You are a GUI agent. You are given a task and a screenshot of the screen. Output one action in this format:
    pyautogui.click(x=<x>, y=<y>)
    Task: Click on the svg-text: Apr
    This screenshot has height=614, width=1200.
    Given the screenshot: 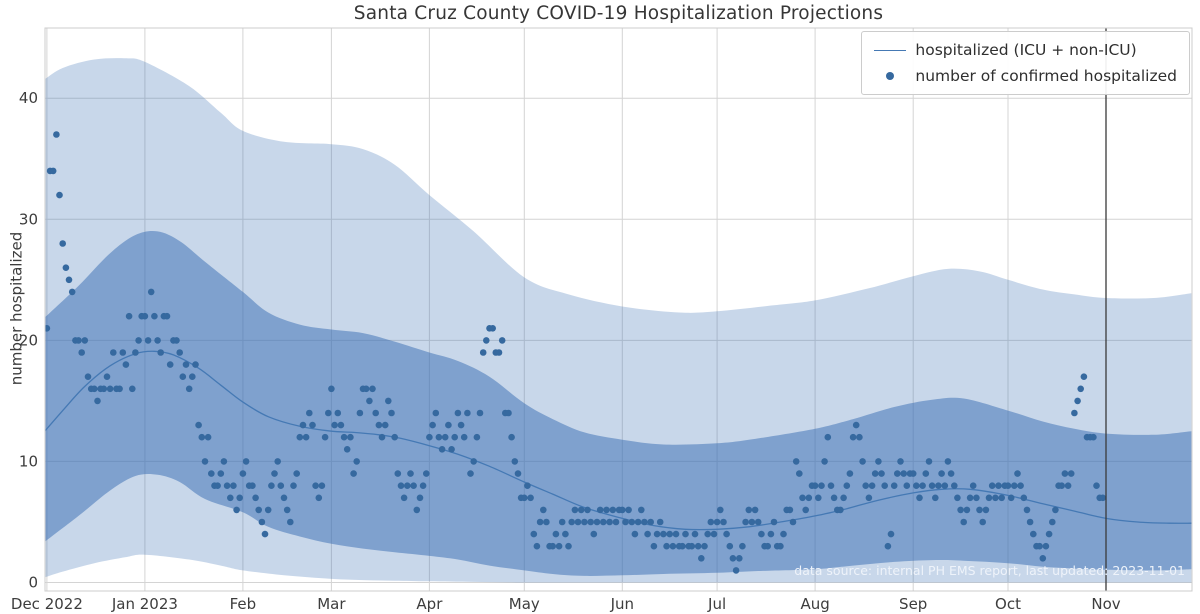 What is the action you would take?
    pyautogui.click(x=429, y=604)
    